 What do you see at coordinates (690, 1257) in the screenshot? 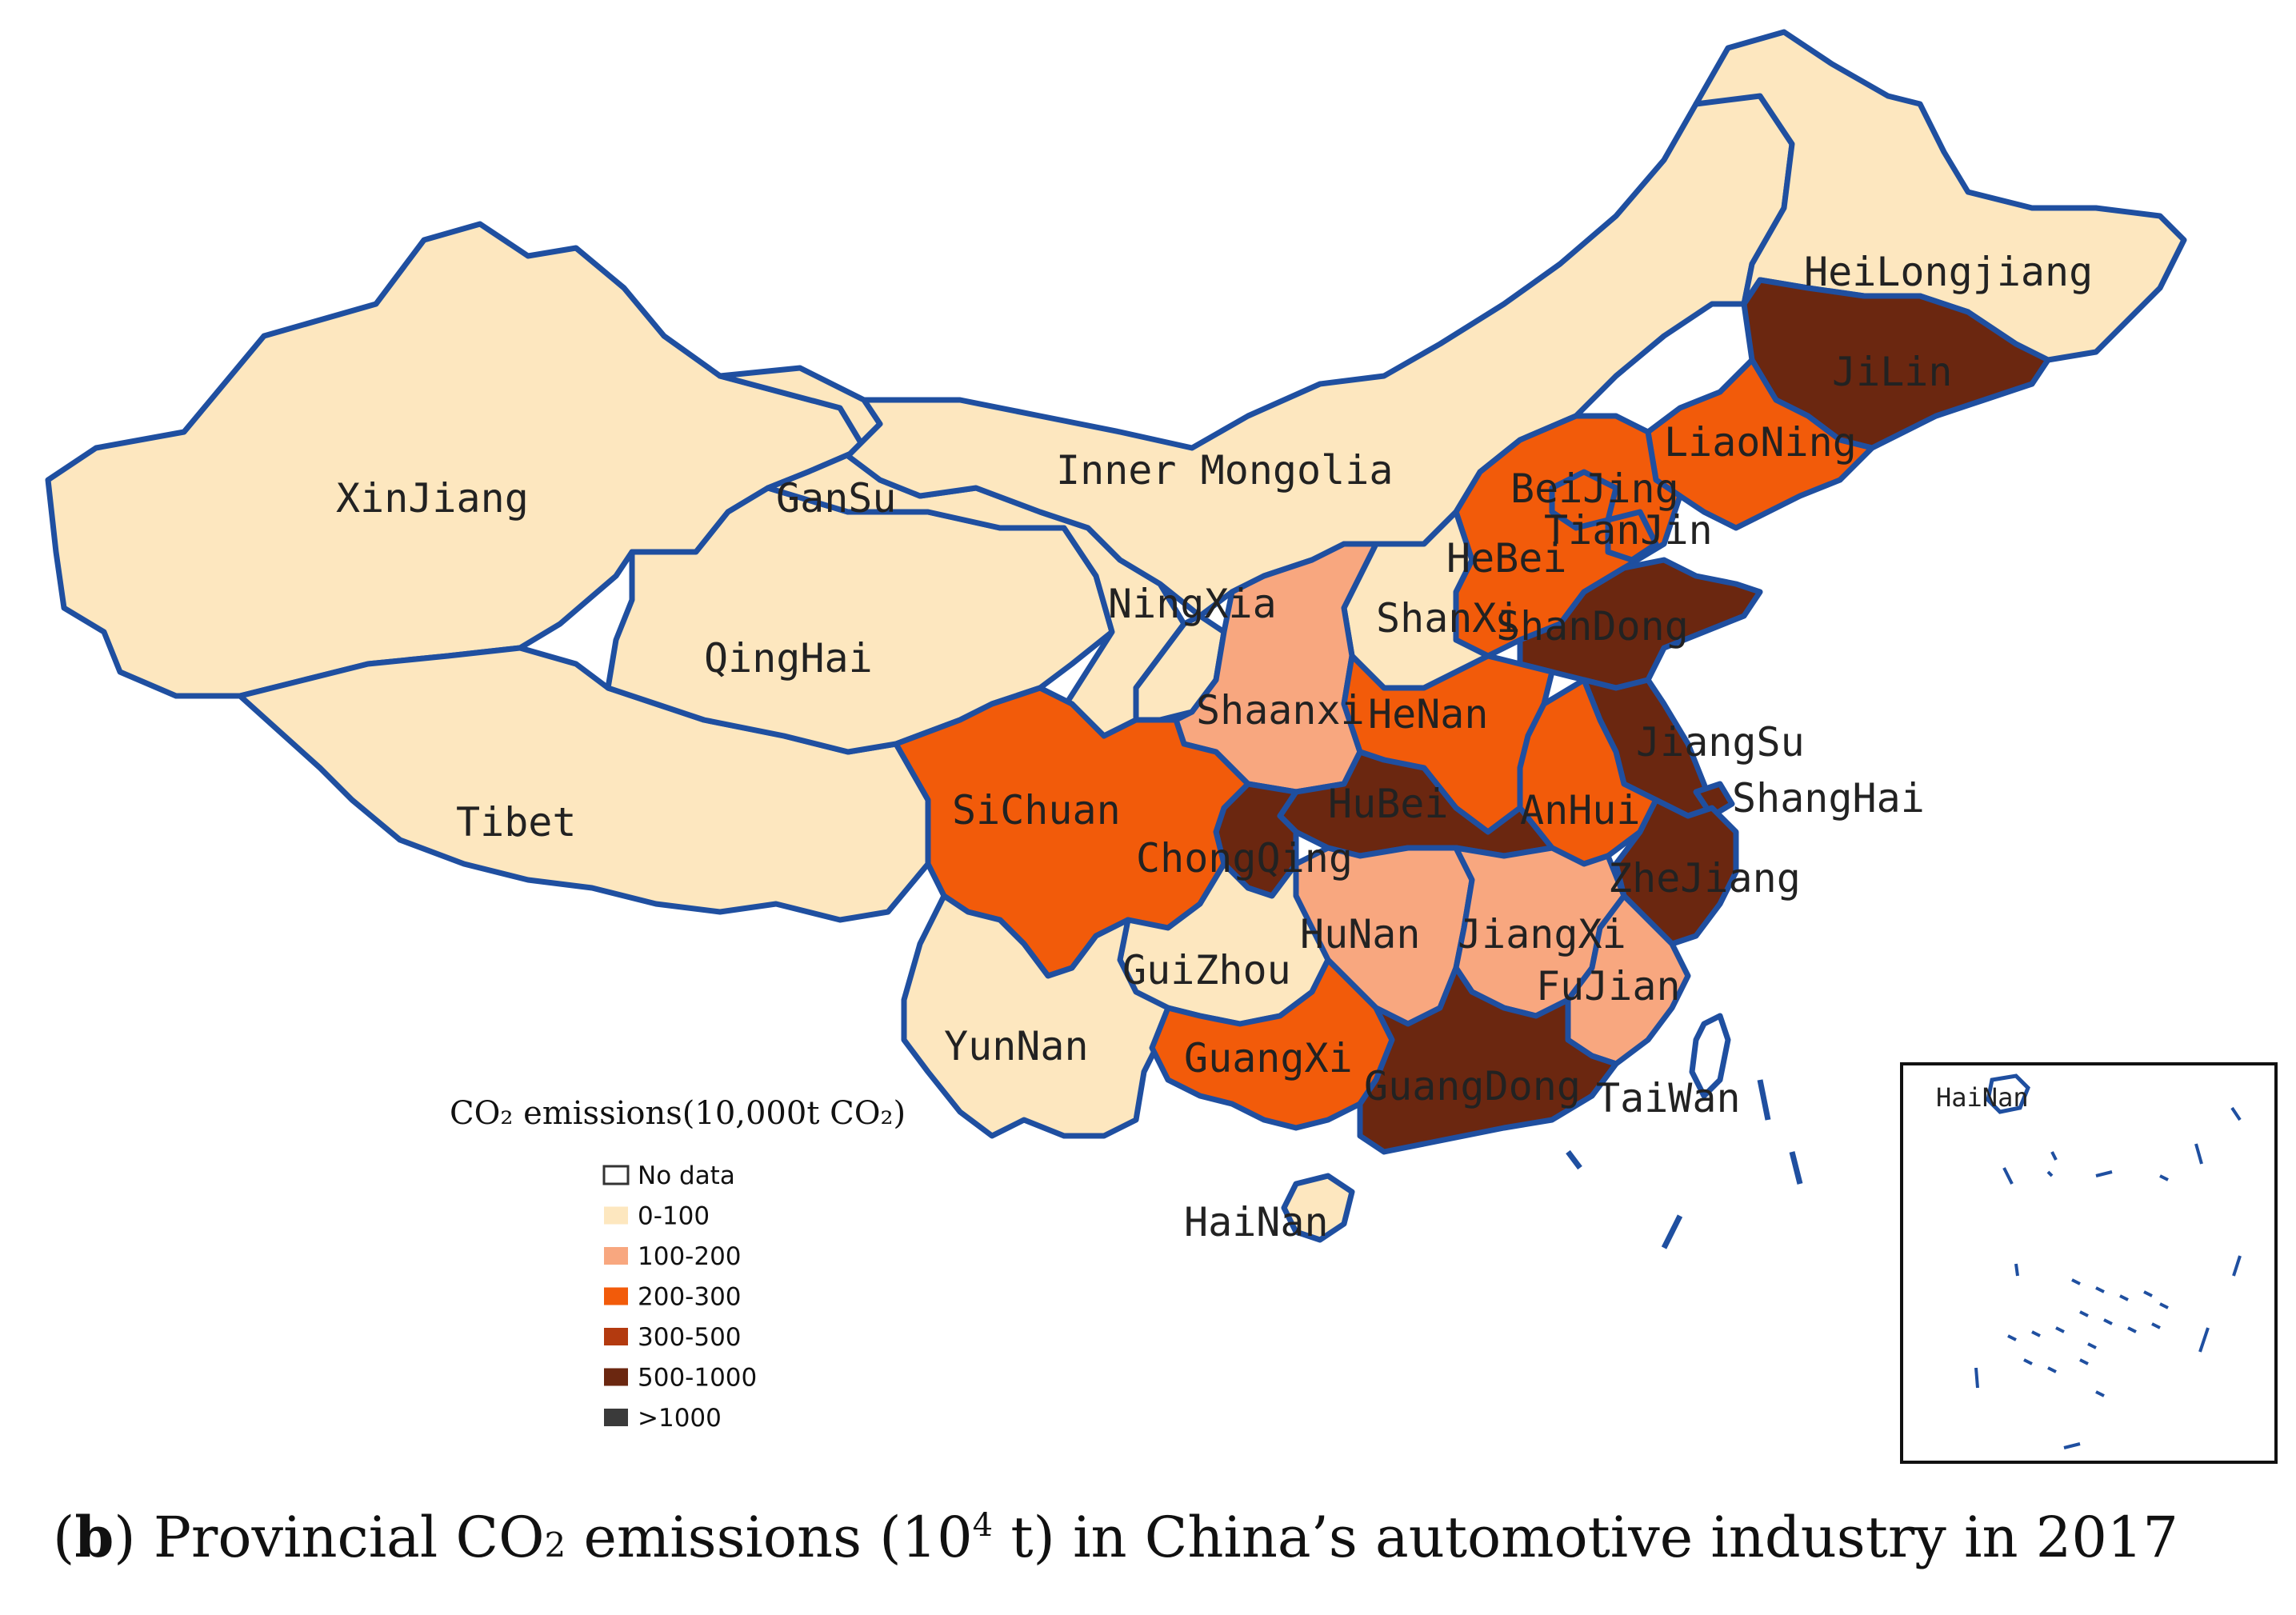
I see `legend-label: 100-200` at bounding box center [690, 1257].